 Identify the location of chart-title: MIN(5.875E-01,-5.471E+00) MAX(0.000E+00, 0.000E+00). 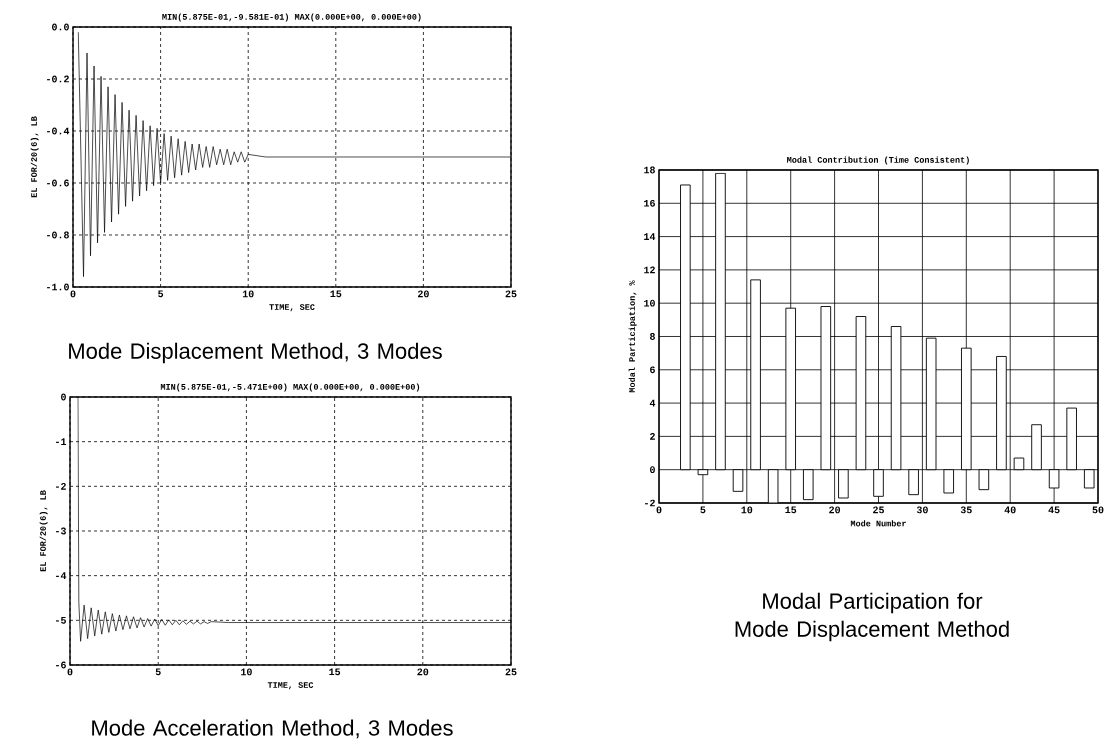
(290, 387).